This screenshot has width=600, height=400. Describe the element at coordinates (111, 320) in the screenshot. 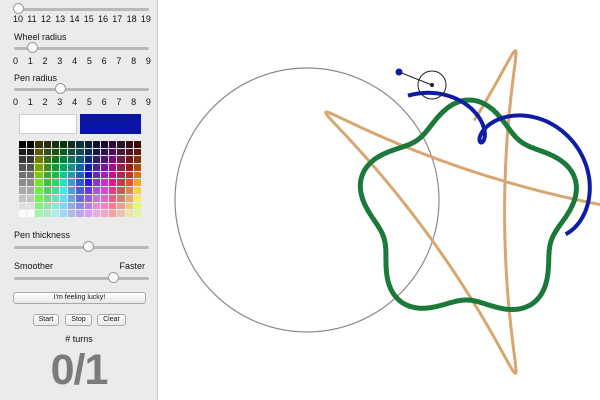

I see `clear-button: Clear` at that location.